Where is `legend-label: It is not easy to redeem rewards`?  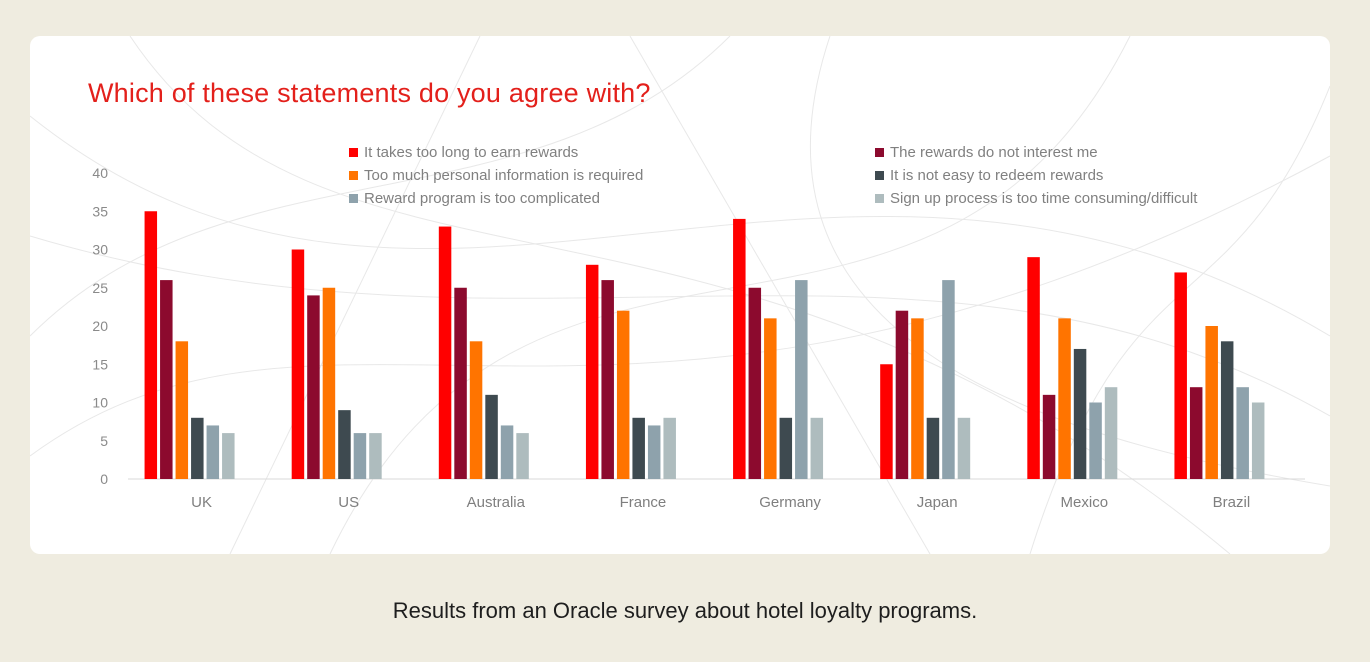
legend-label: It is not easy to redeem rewards is located at coordinates (996, 175).